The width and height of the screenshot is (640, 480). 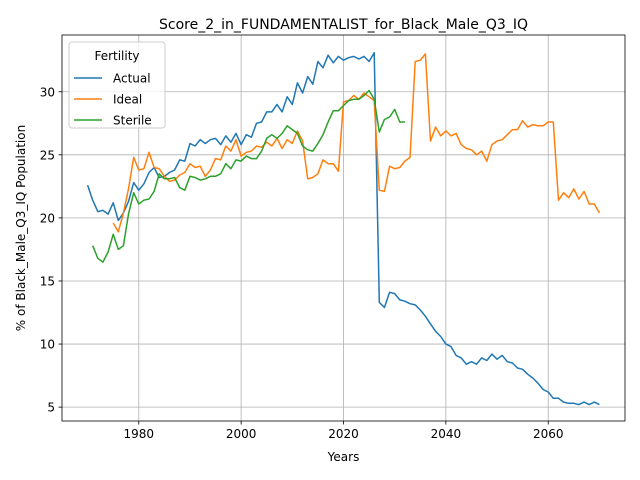 I want to click on y-tick-label: 30, so click(x=47, y=92).